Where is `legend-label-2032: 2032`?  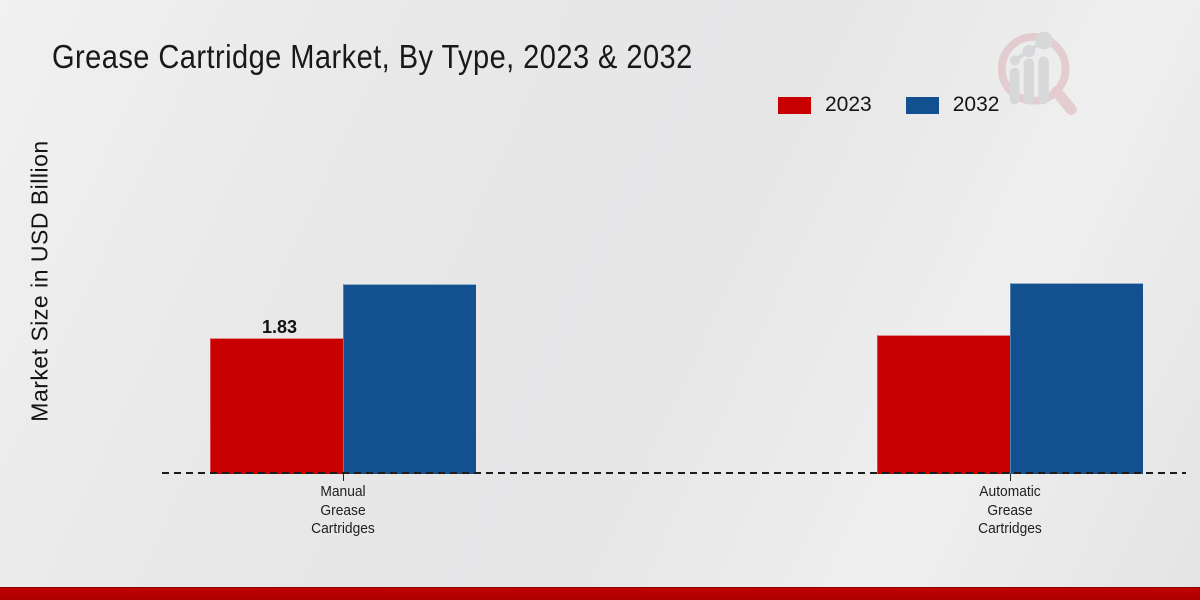 legend-label-2032: 2032 is located at coordinates (976, 104).